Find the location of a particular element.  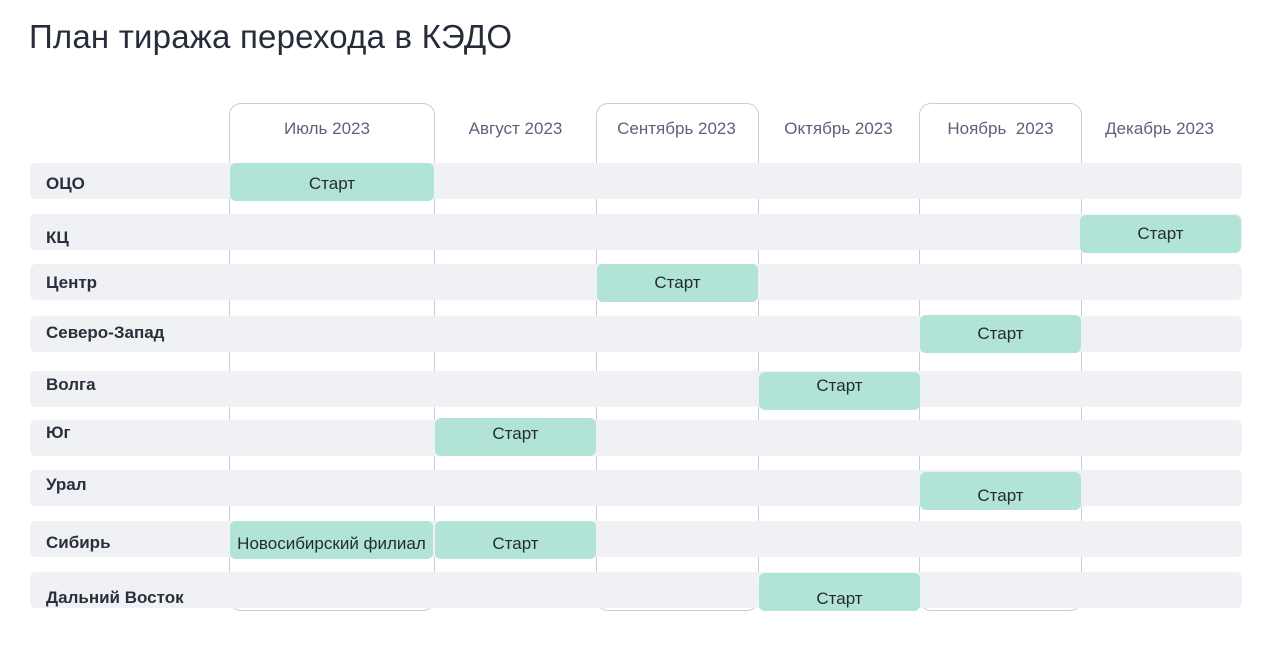

schedule-cell-northwest-november: Старт is located at coordinates (1000, 334).